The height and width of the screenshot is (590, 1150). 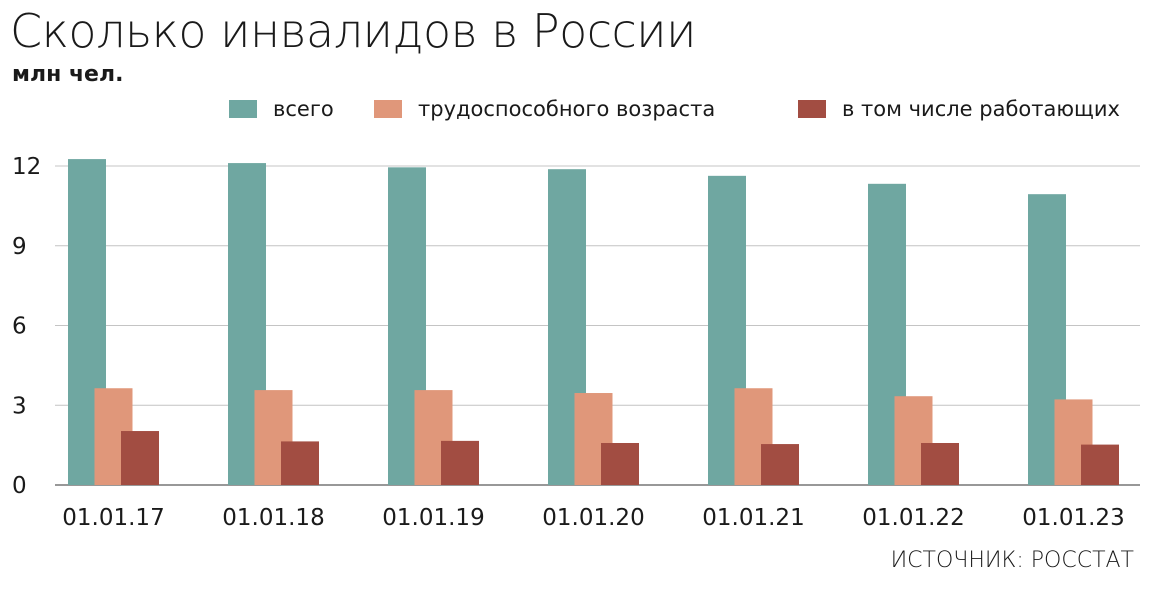 What do you see at coordinates (567, 109) in the screenshot?
I see `legend-label-working-age: трудоспособного возраста` at bounding box center [567, 109].